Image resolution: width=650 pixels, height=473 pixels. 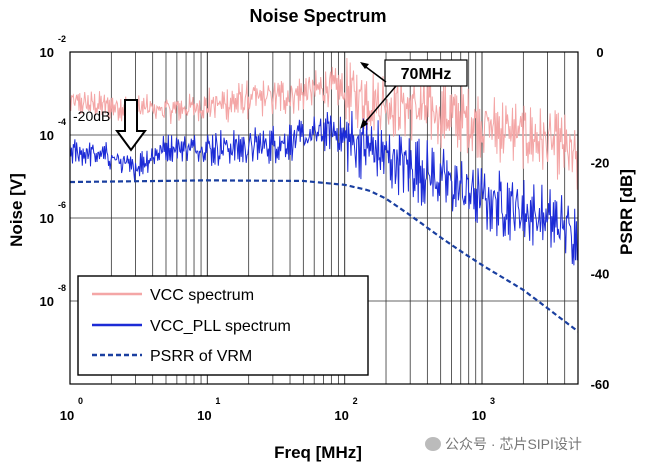 I want to click on chart-title: Noise Spectrum, so click(x=317, y=16).